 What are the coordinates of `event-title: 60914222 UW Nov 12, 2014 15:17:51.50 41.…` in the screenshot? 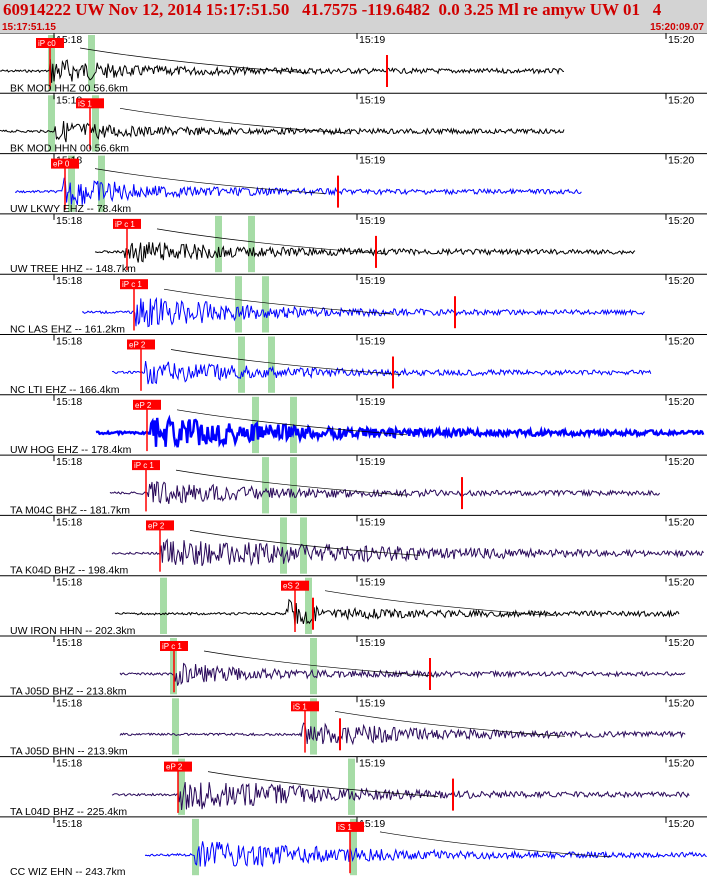 It's located at (332, 9).